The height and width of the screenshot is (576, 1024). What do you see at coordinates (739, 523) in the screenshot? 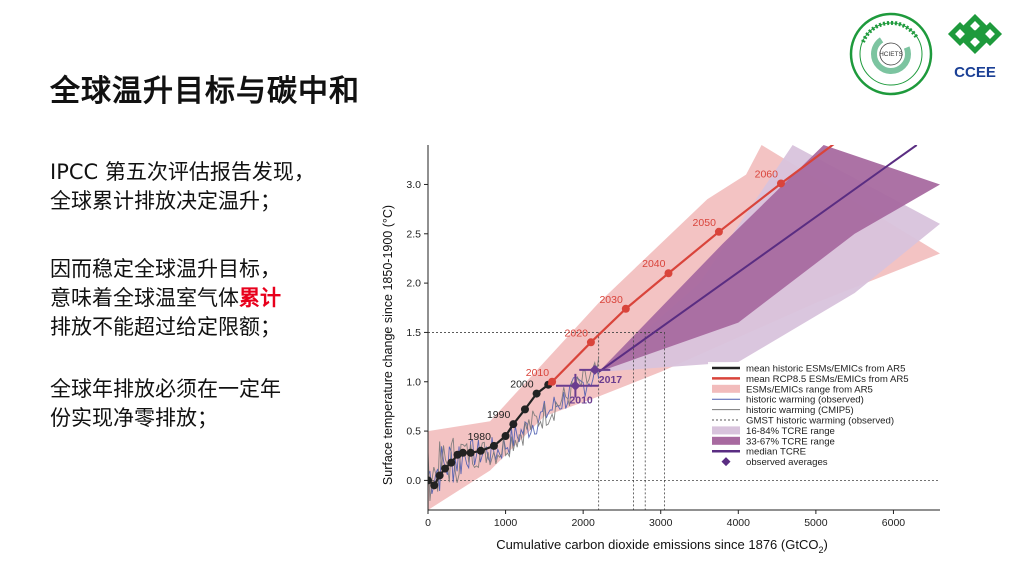
I see `x-tick-label-4: 4000` at bounding box center [739, 523].